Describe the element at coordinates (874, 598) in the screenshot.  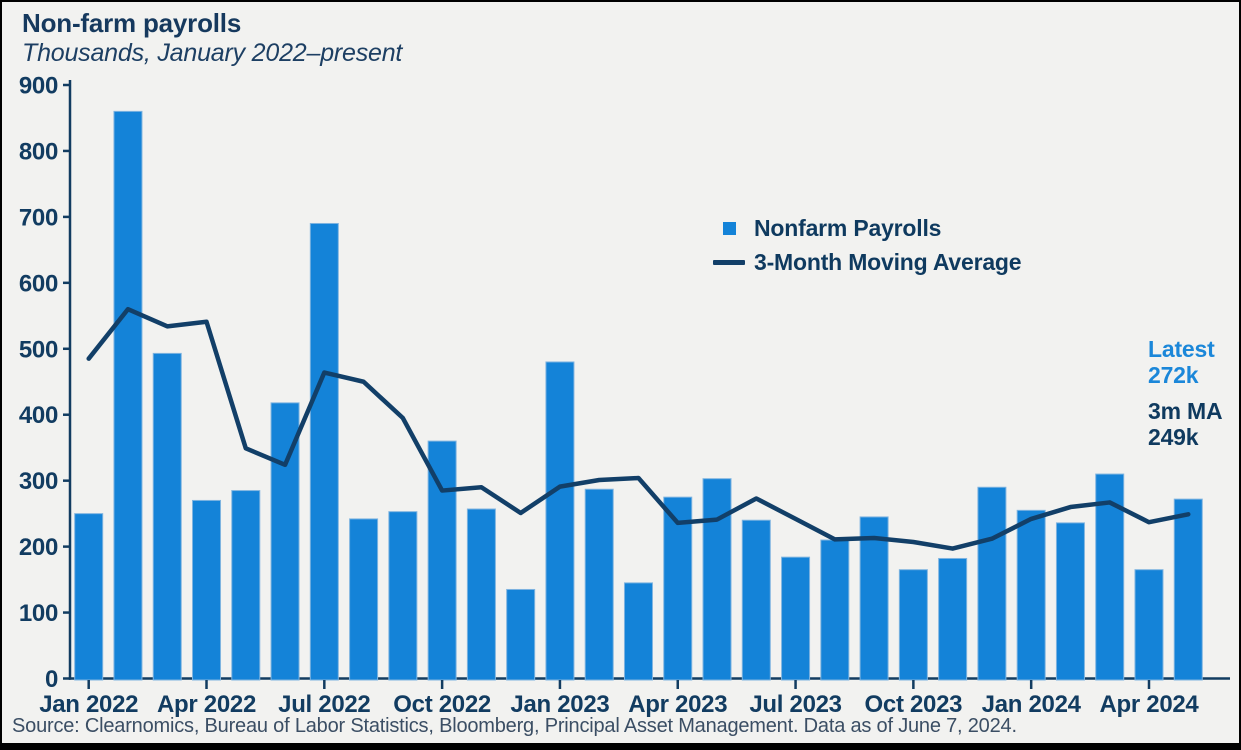
I see `bar-sep-2023` at that location.